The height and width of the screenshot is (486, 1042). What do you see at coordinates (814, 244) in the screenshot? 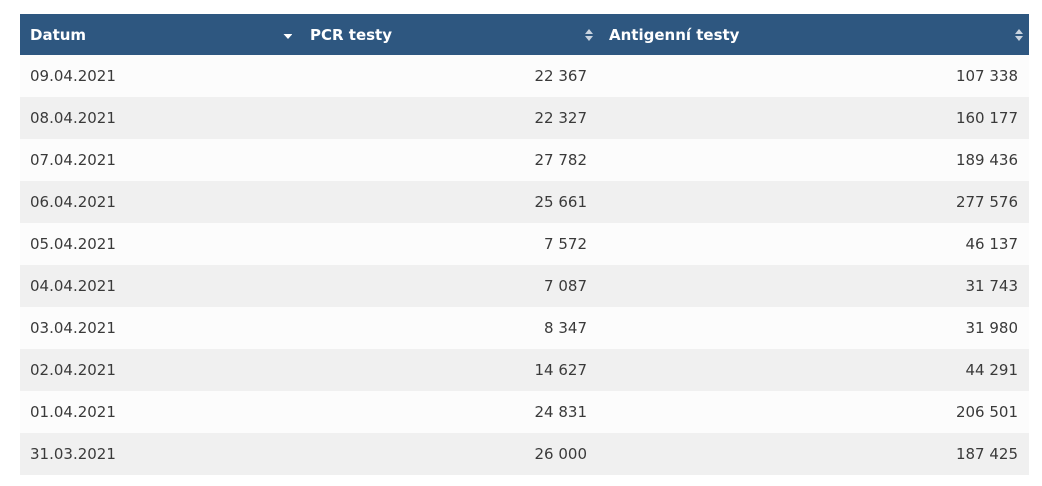
I see `cell-antigen: 46 137` at bounding box center [814, 244].